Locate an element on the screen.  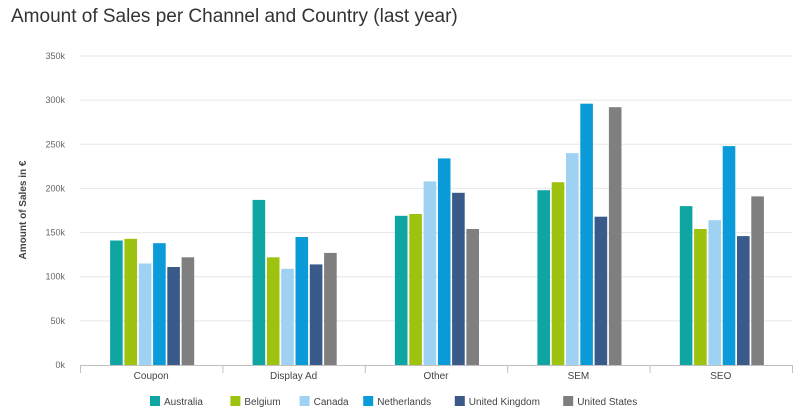
bar-coupon-netherlands is located at coordinates (159, 304).